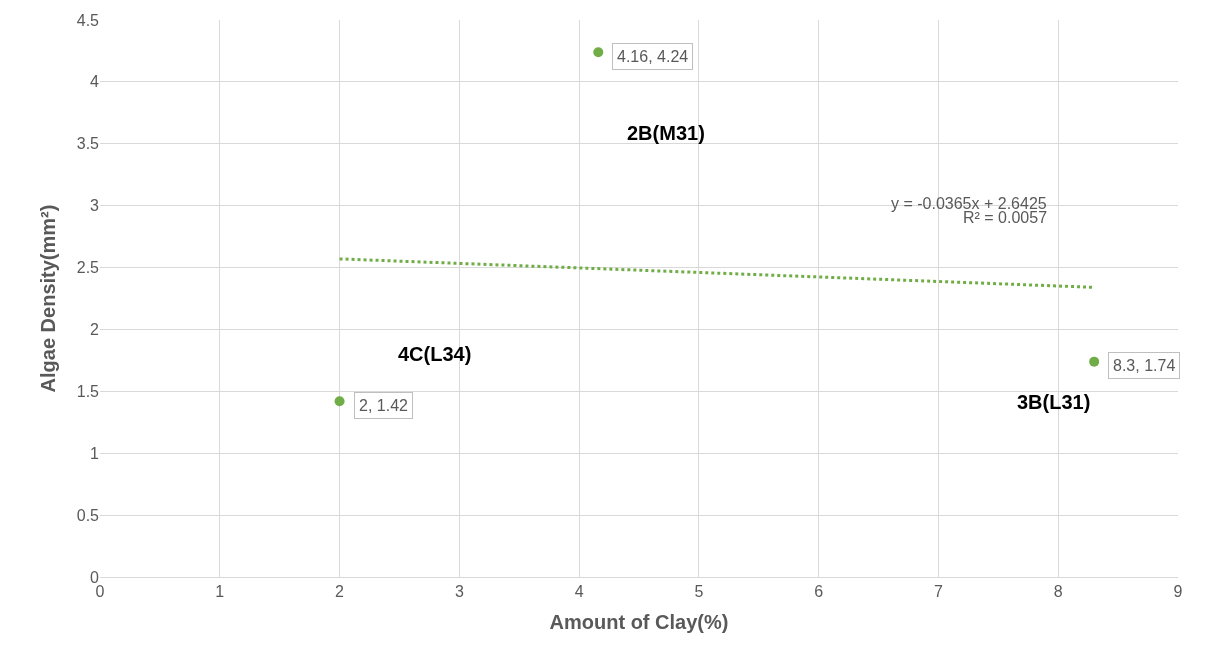 This screenshot has height=657, width=1218. What do you see at coordinates (1178, 592) in the screenshot?
I see `x-tick-label: 9` at bounding box center [1178, 592].